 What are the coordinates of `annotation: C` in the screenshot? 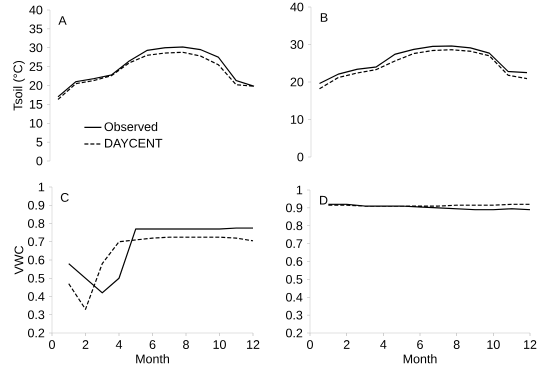 It's located at (64, 197).